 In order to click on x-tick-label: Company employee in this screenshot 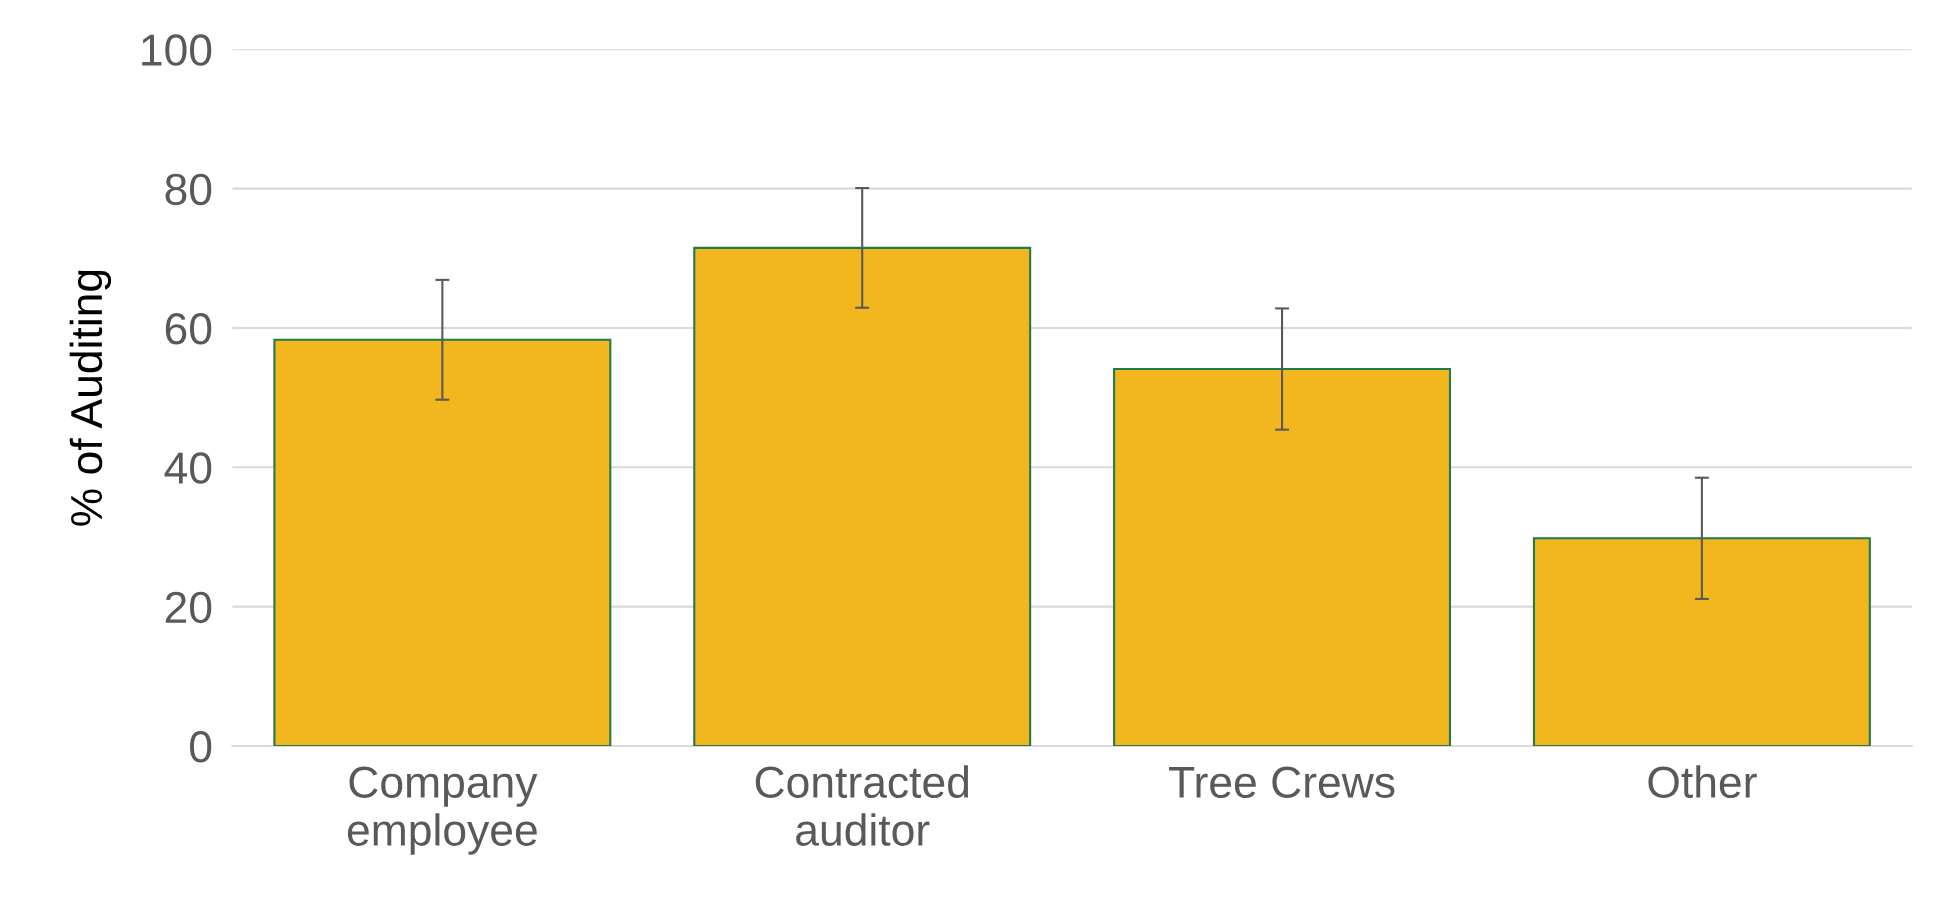, I will do `click(442, 810)`.